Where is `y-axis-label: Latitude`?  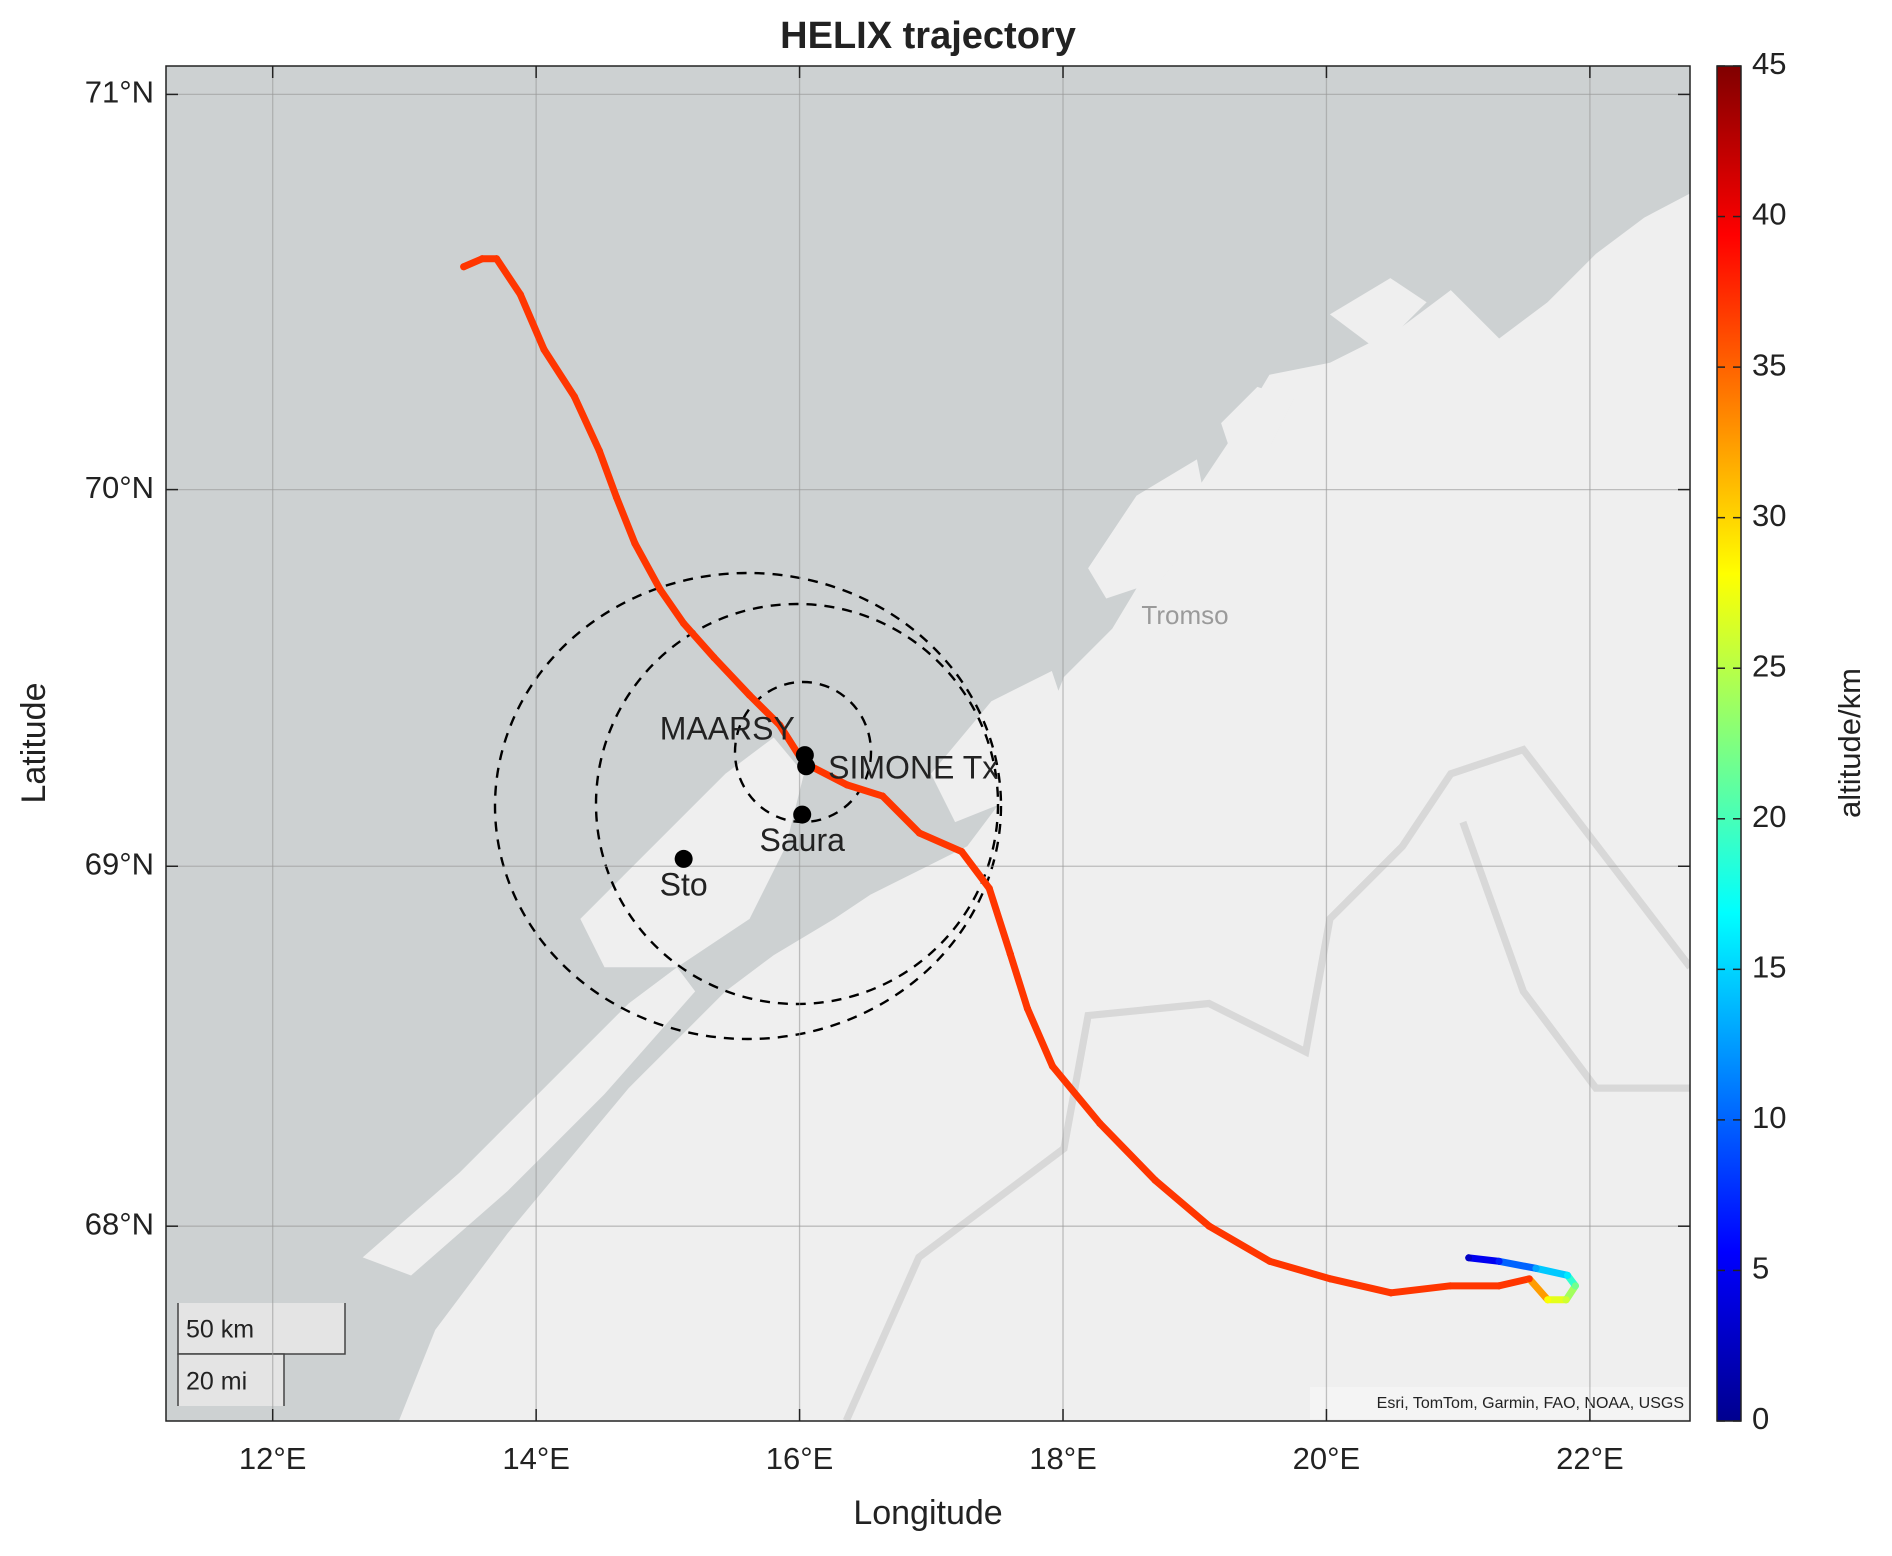 y-axis-label: Latitude is located at coordinates (34, 743).